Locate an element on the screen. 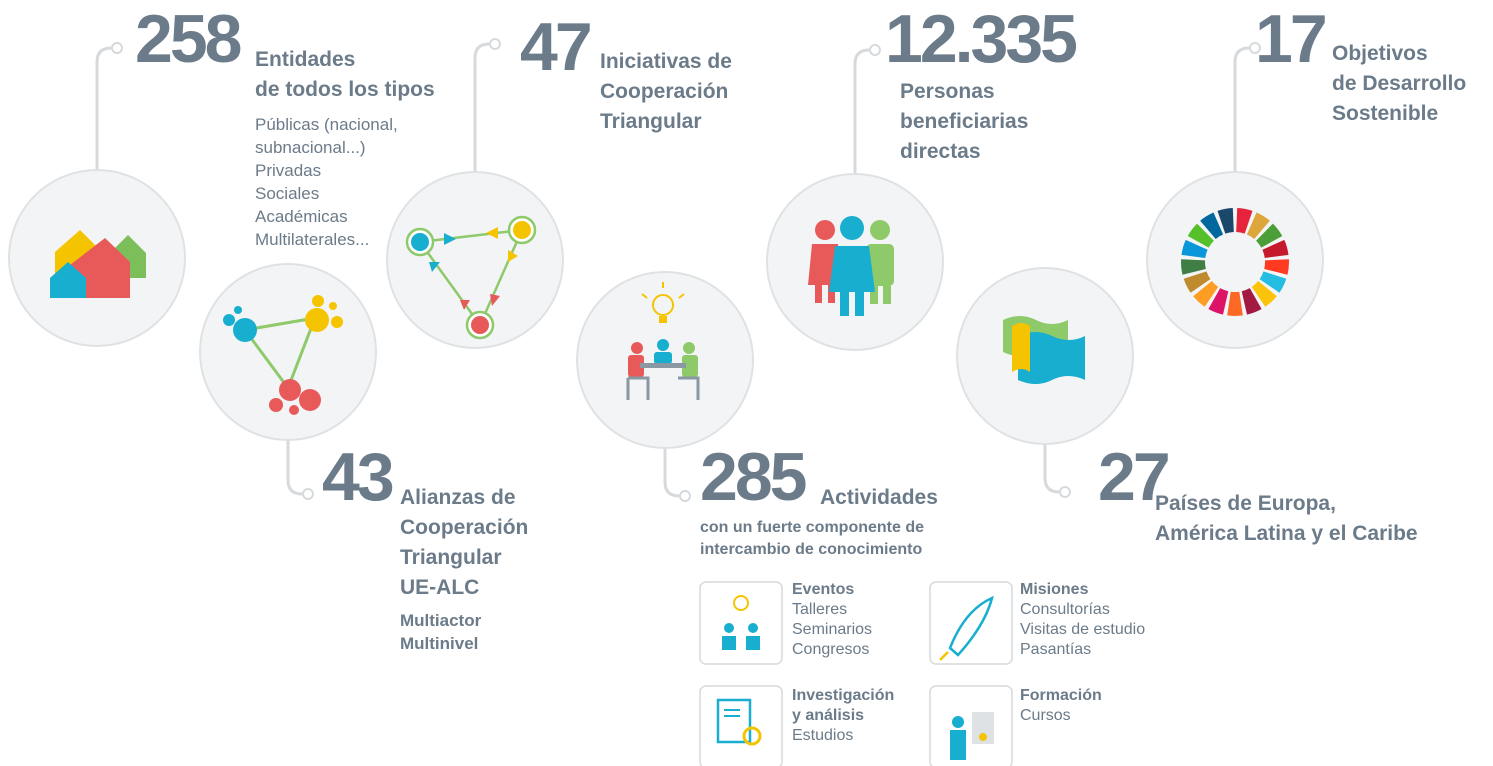 This screenshot has width=1493, height=766. stat-title: UE-ALC is located at coordinates (439, 587).